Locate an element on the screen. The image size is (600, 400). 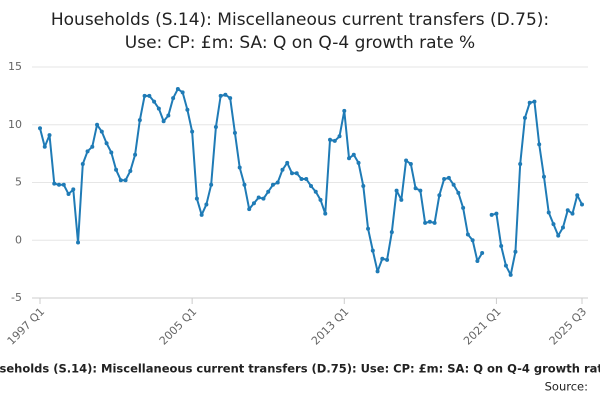
y-tick-label: 5 is located at coordinates (18, 182).